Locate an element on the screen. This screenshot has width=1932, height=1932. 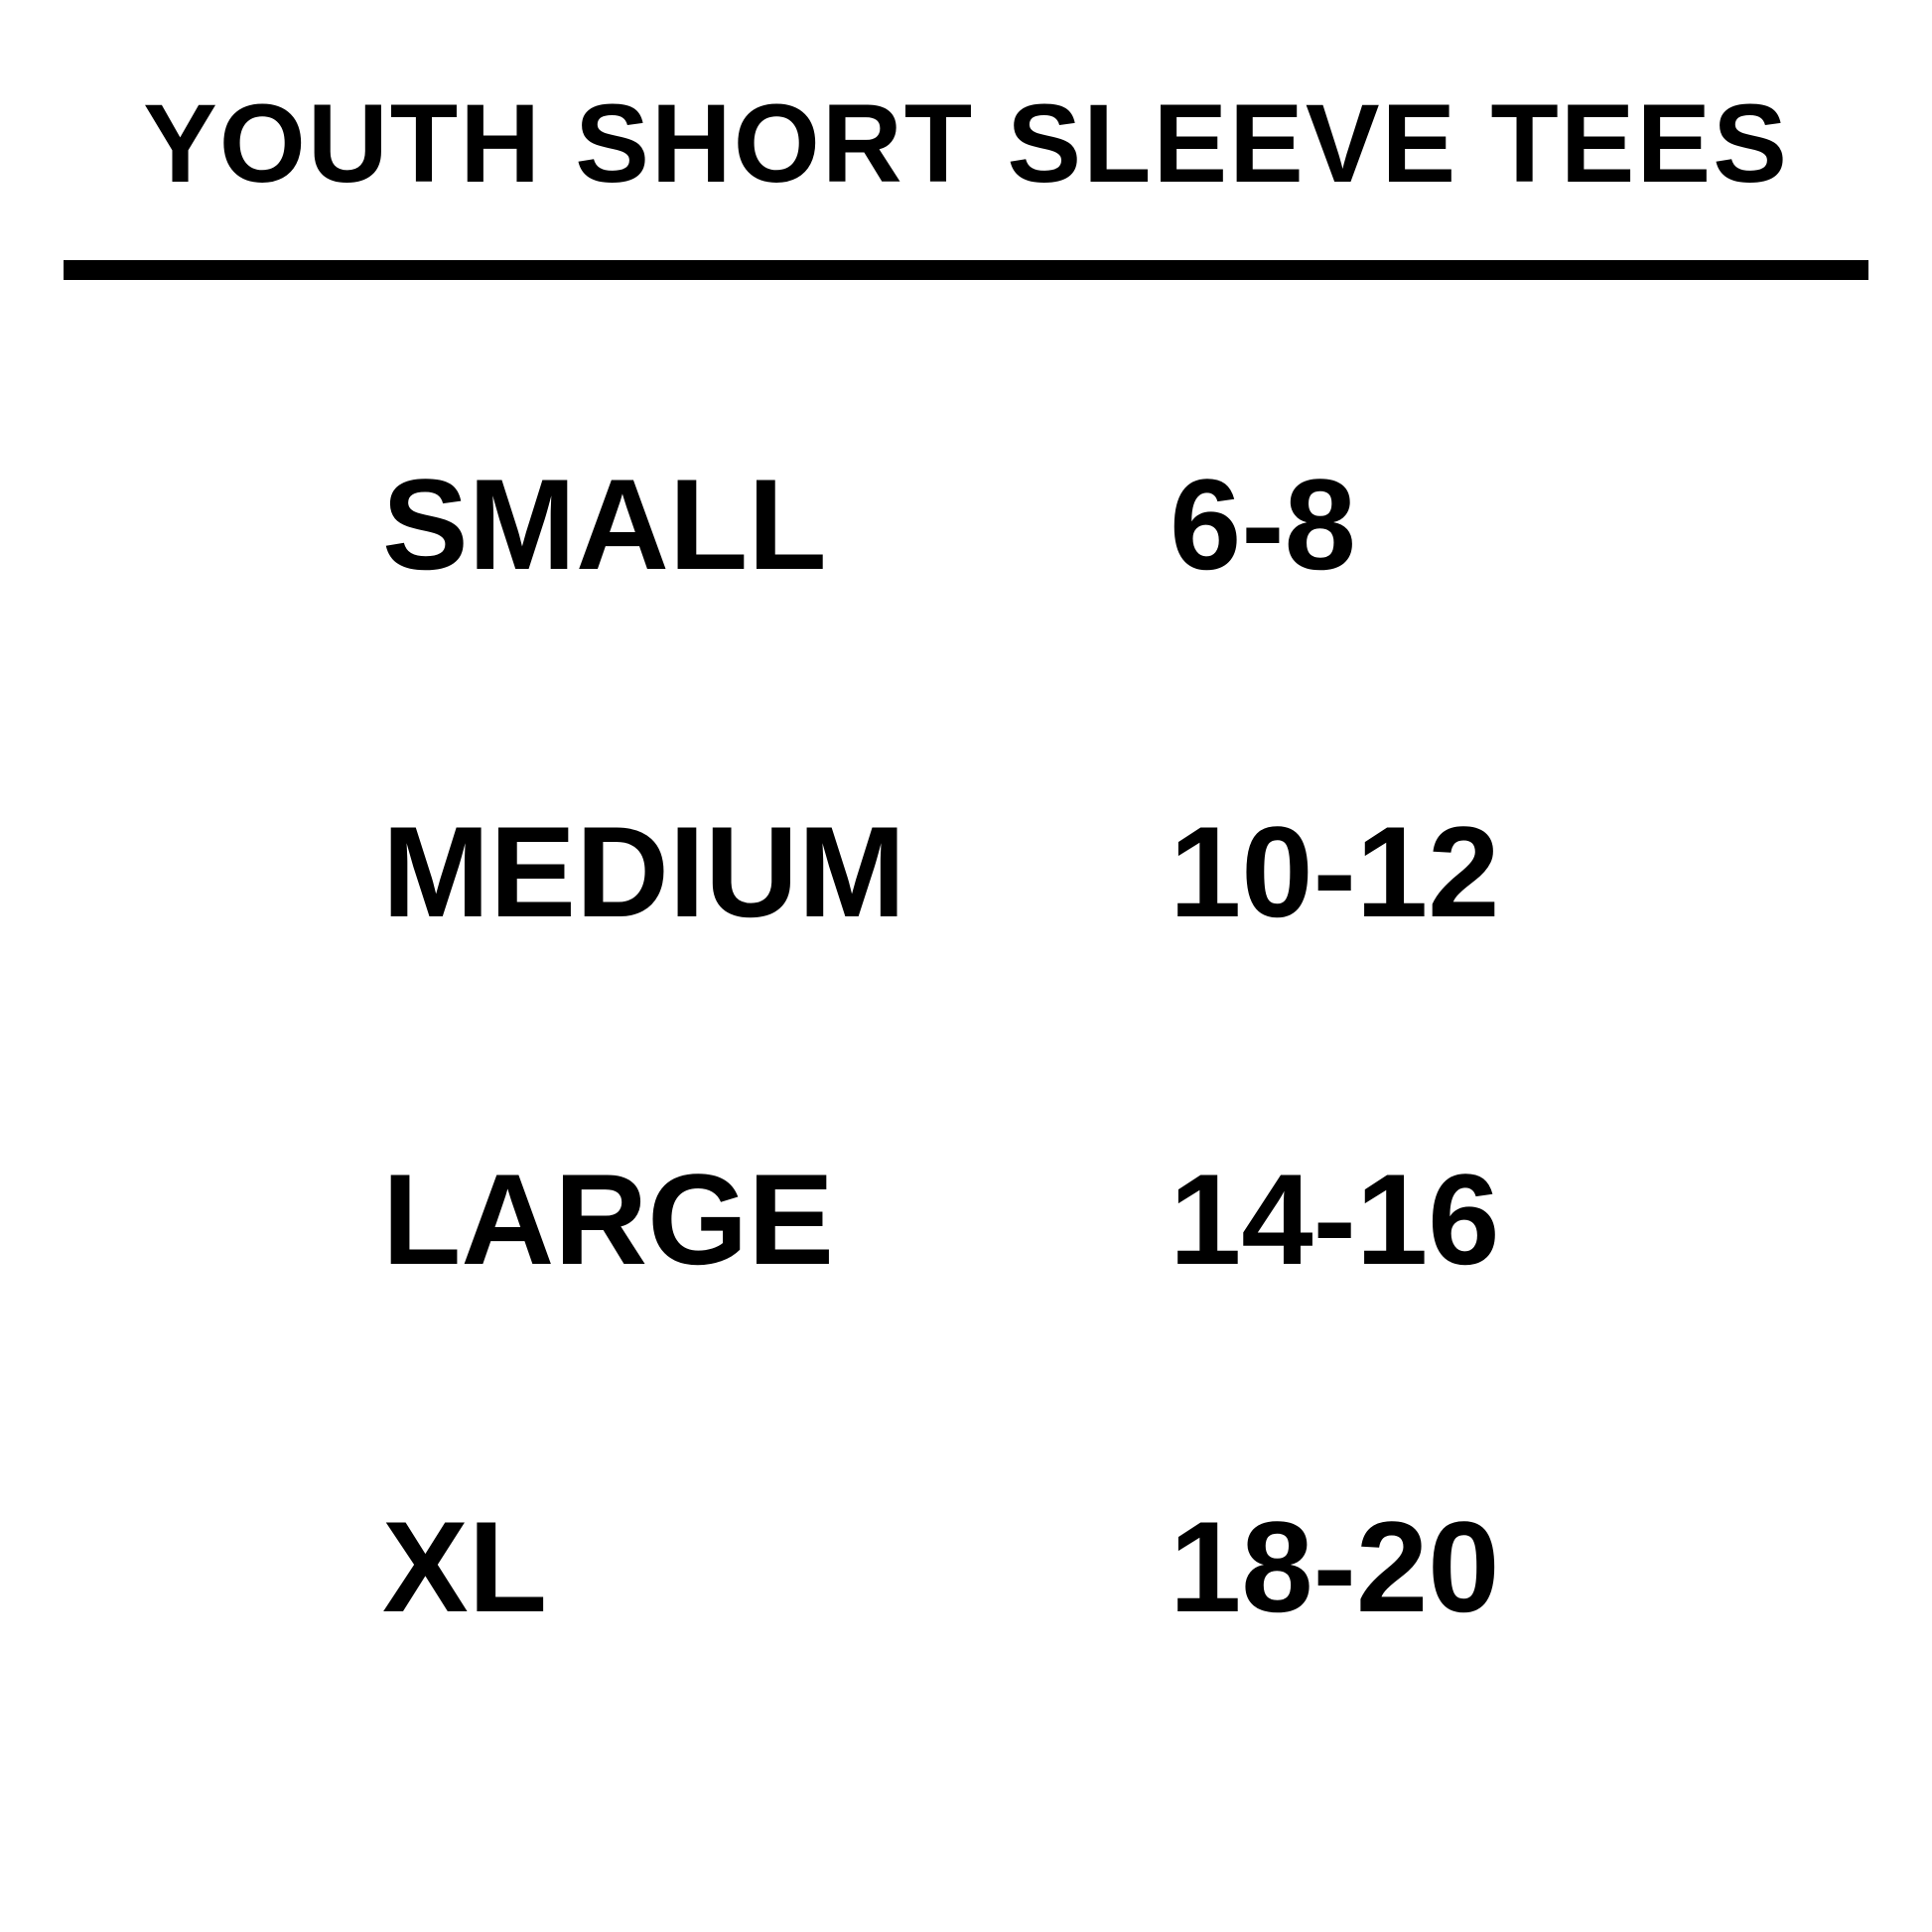
size-range: 6-8 is located at coordinates (1263, 524).